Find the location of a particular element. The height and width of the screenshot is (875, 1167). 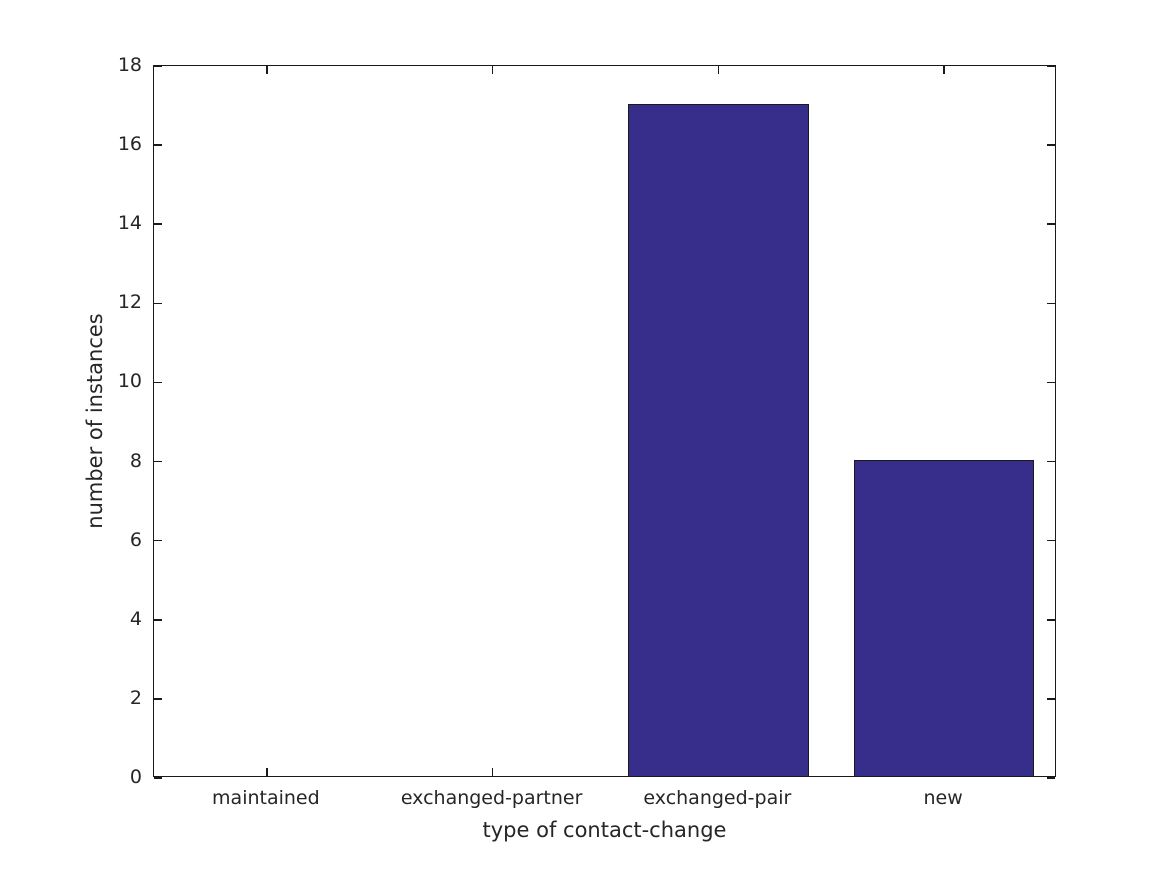

y-axis-title: number of instances is located at coordinates (95, 421).